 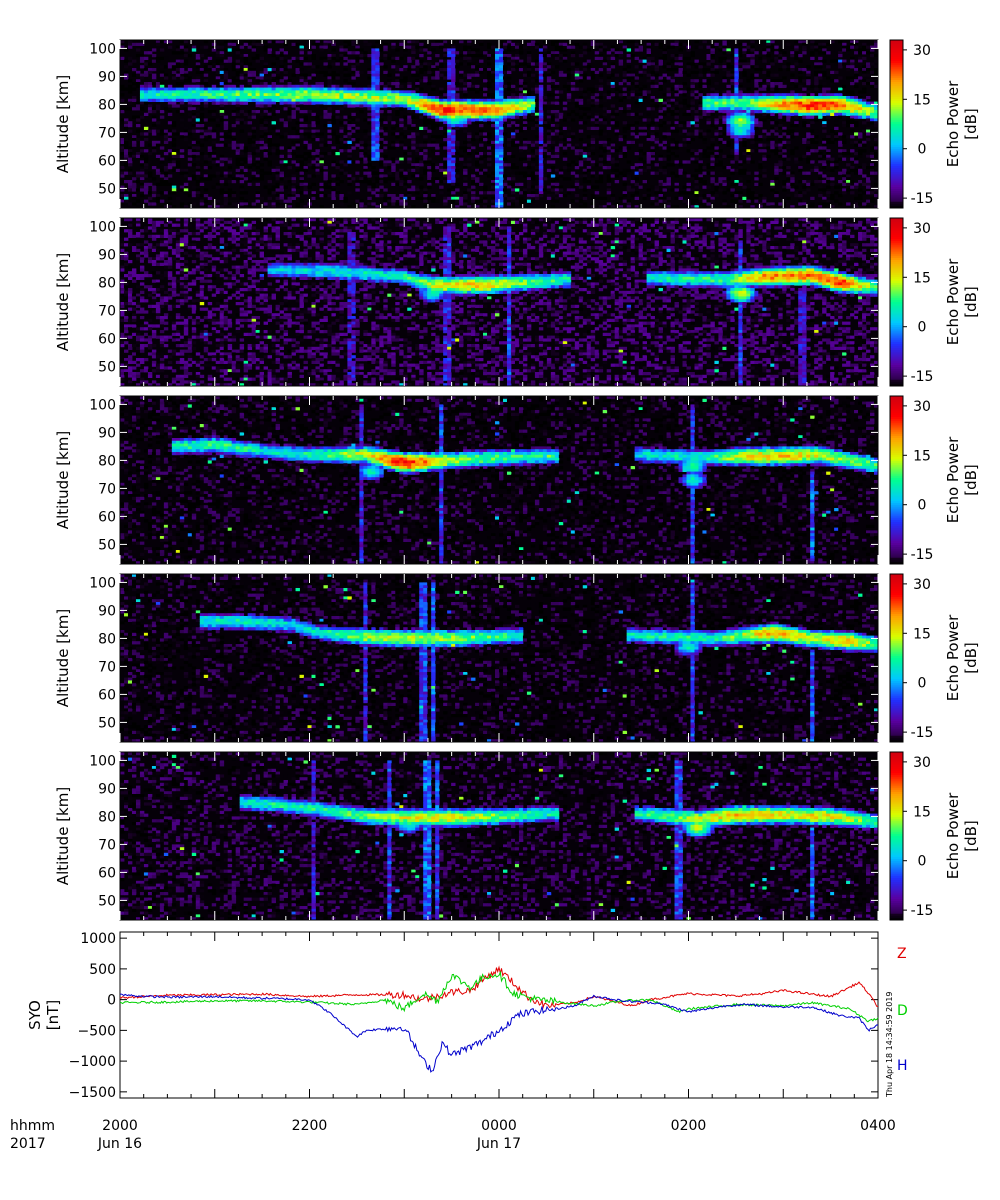 I want to click on y-tick-label: −500, so click(x=97, y=1031).